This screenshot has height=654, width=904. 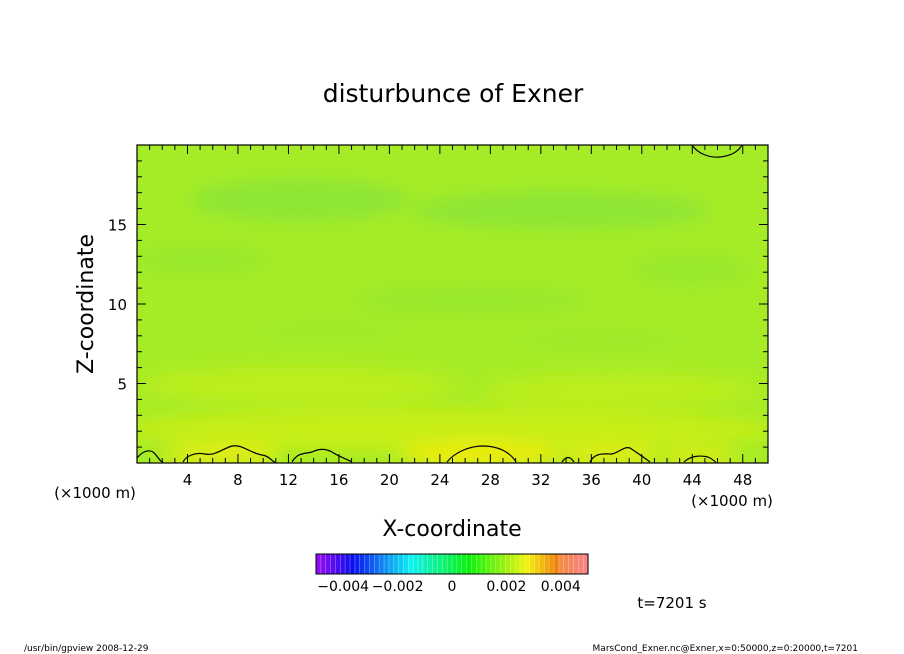 I want to click on chart-title: disturbunce of Exner, so click(x=453, y=93).